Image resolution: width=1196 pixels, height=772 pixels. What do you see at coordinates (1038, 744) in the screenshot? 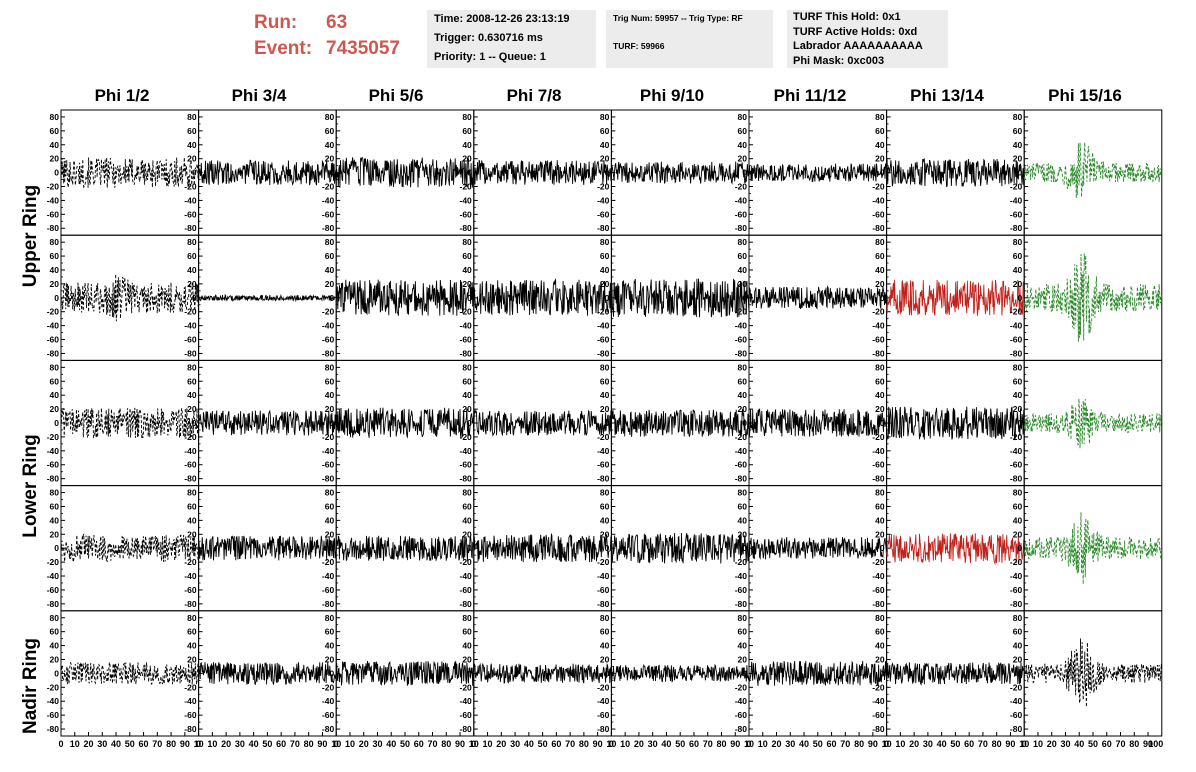
I see `x-tick-label-r4c7-10: 10` at bounding box center [1038, 744].